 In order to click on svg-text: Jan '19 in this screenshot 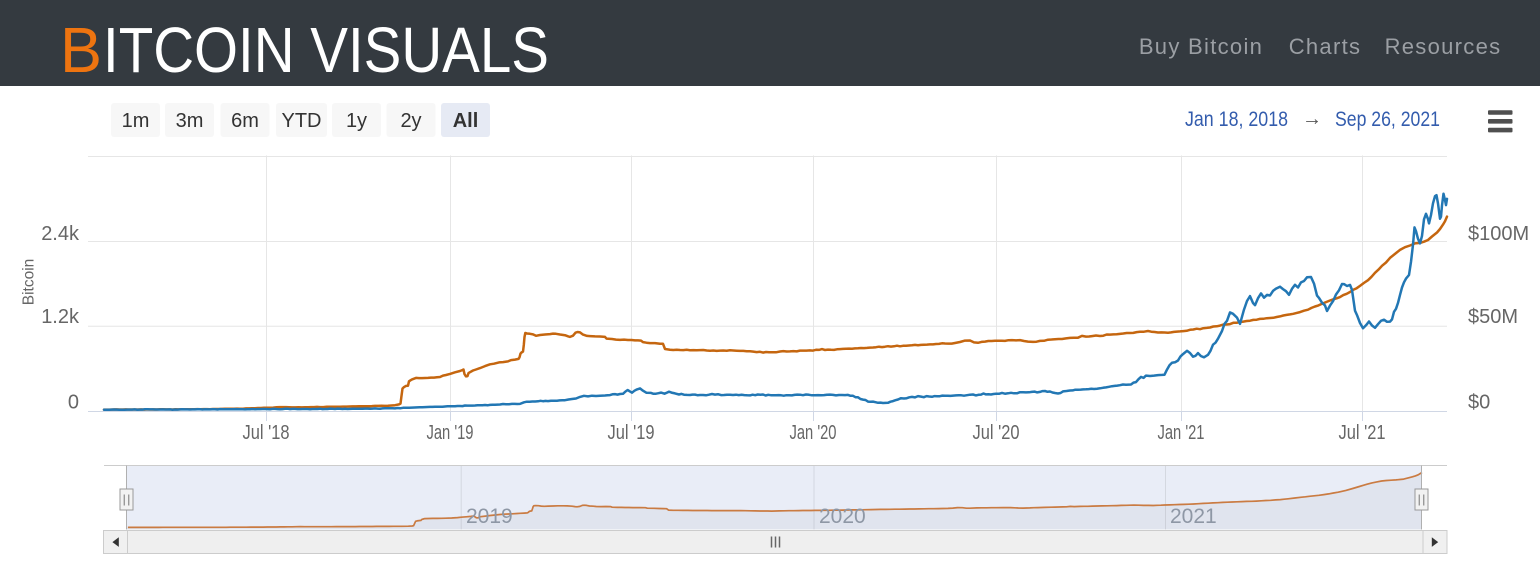, I will do `click(450, 433)`.